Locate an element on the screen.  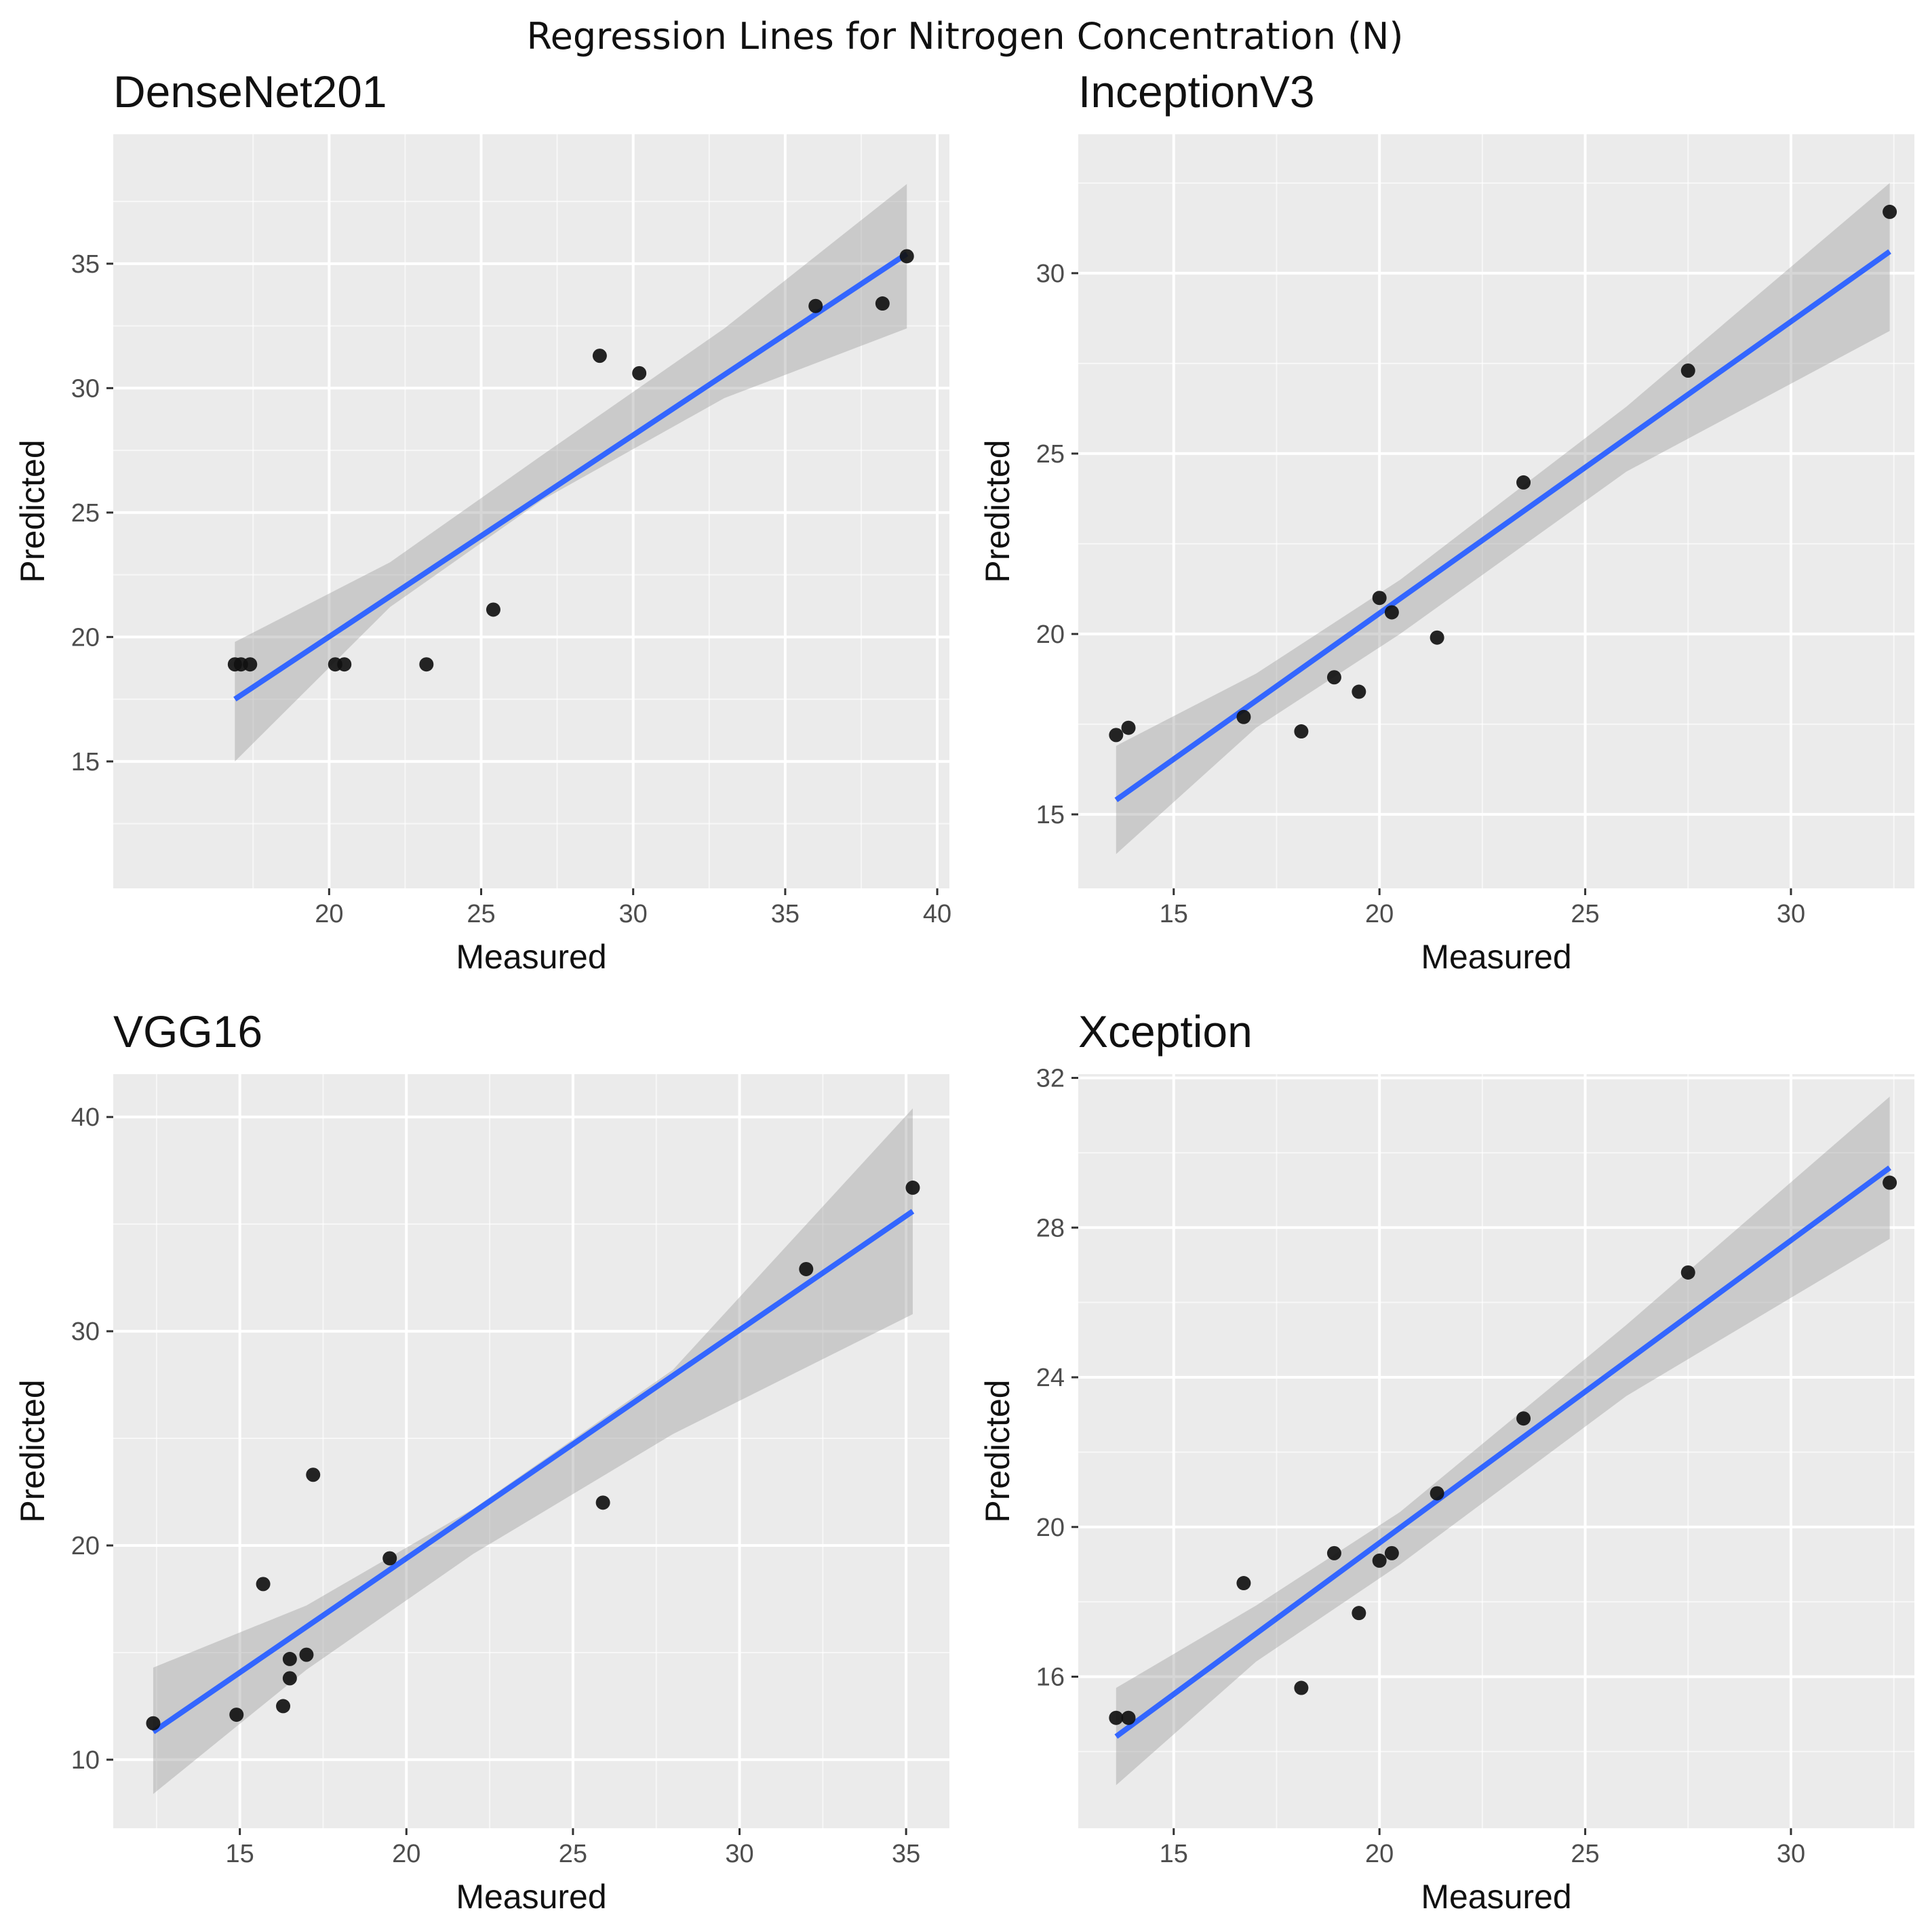
y-tick-label: 10 is located at coordinates (86, 1760).